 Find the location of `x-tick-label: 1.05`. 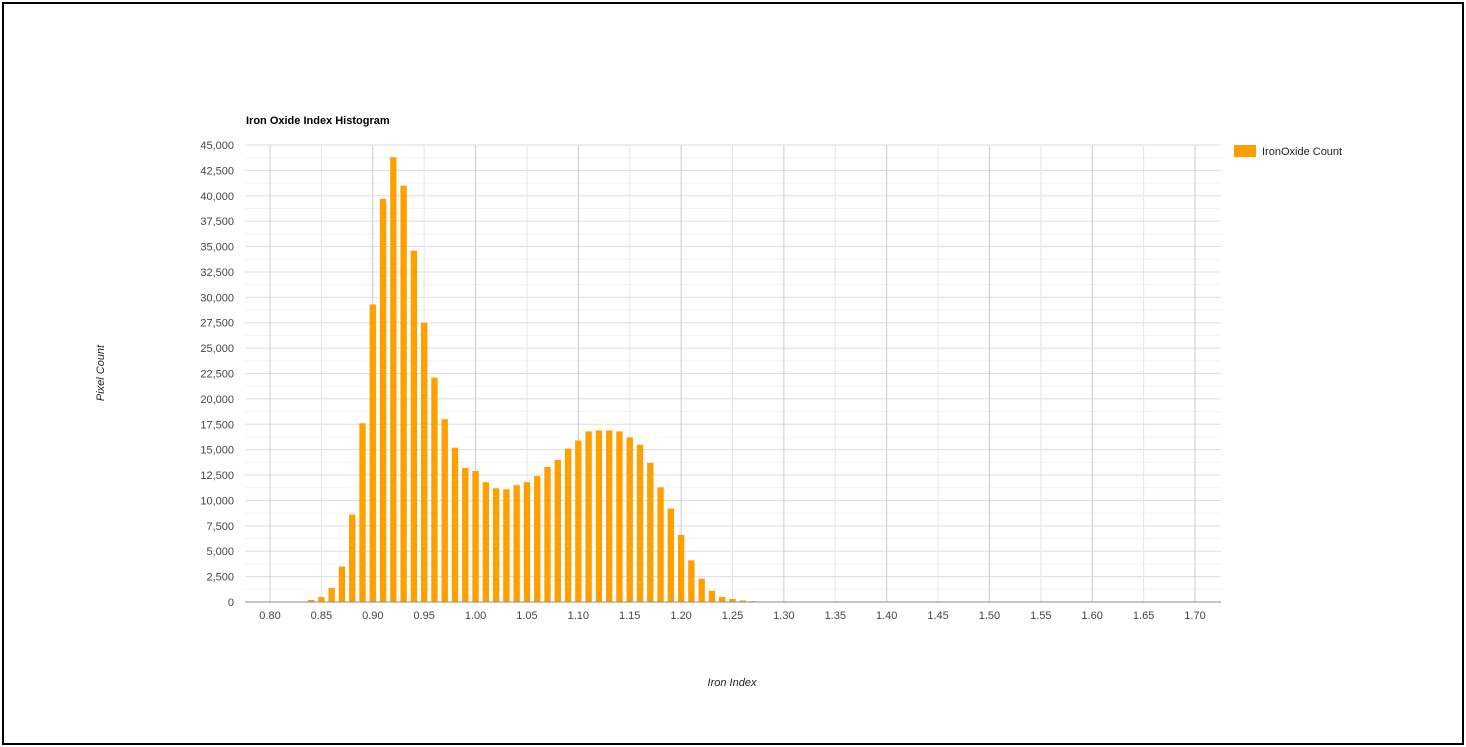

x-tick-label: 1.05 is located at coordinates (526, 616).